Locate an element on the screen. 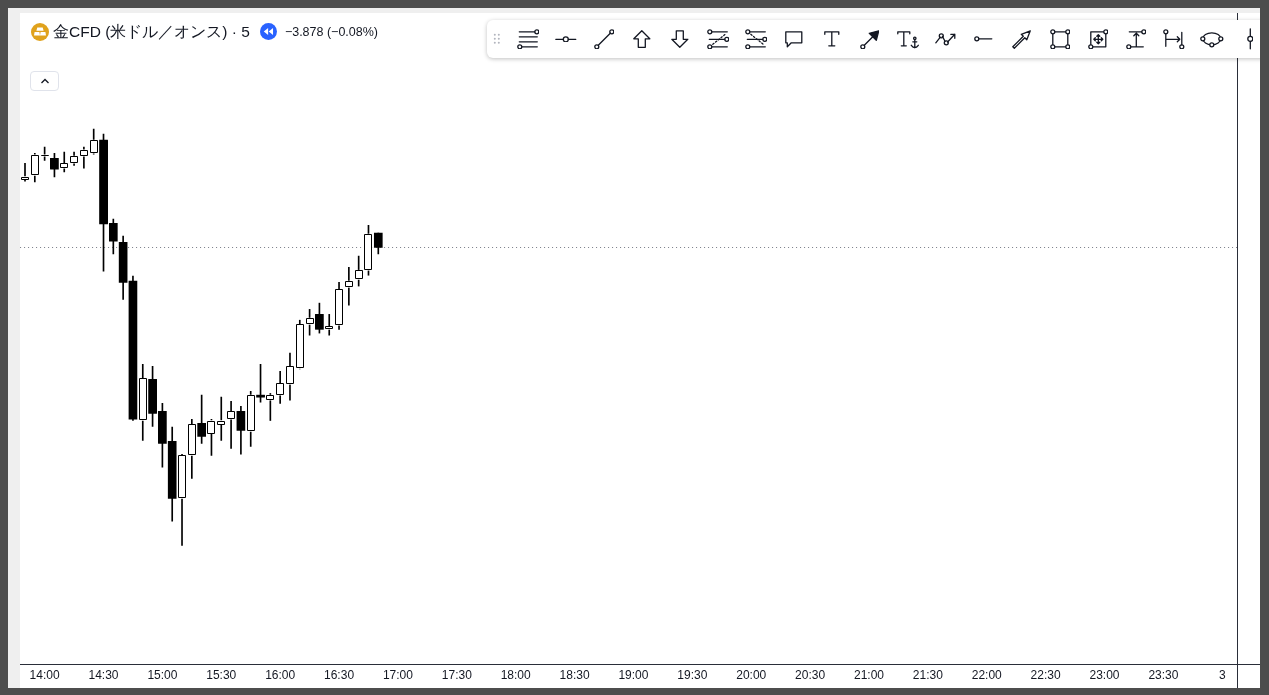 The image size is (1269, 695). x-tick-label: 3 is located at coordinates (1222, 675).